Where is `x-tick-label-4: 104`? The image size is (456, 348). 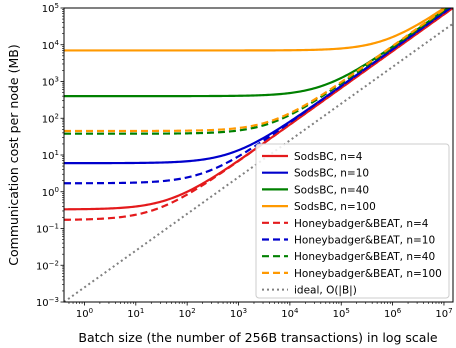
x-tick-label-4: 104 is located at coordinates (290, 313).